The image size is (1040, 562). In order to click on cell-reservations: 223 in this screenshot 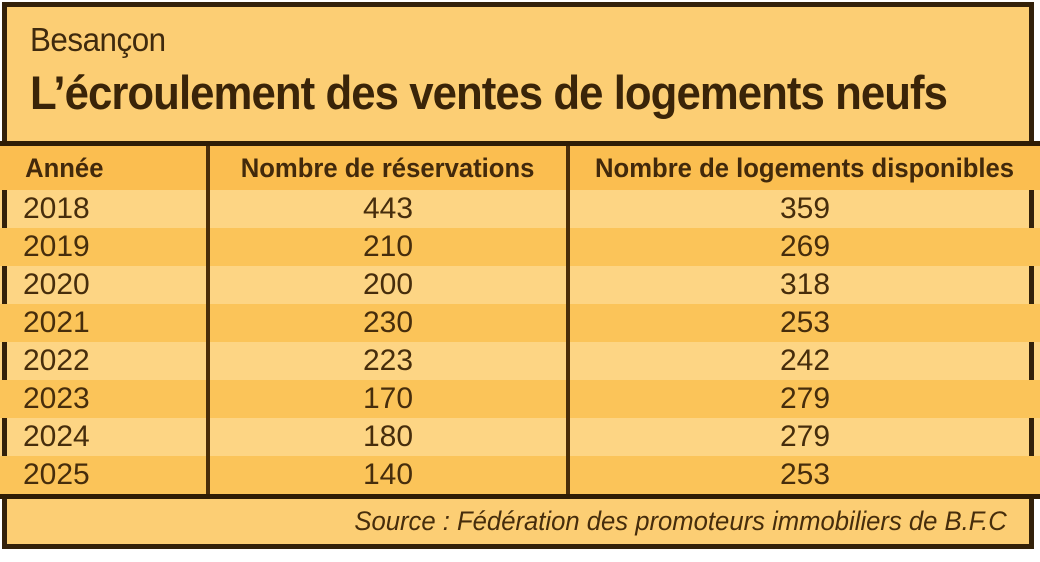, I will do `click(388, 360)`.